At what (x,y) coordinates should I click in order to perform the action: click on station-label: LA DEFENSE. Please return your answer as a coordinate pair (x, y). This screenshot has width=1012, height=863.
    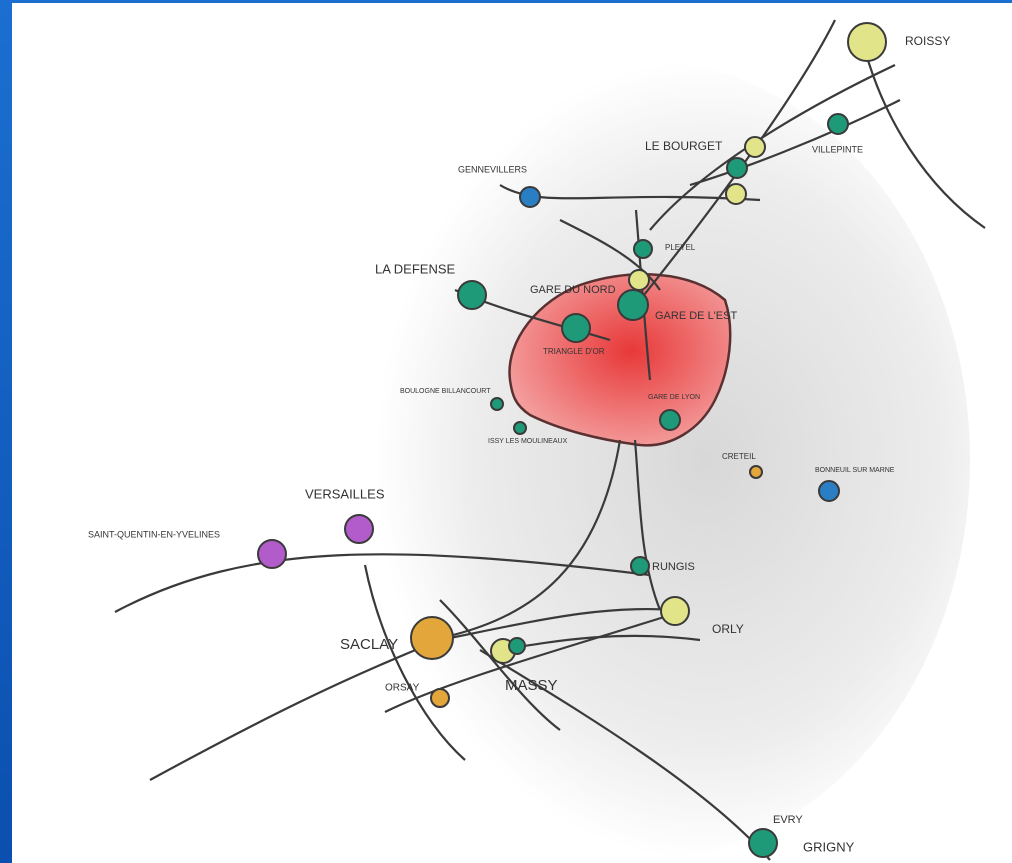
    Looking at the image, I should click on (415, 268).